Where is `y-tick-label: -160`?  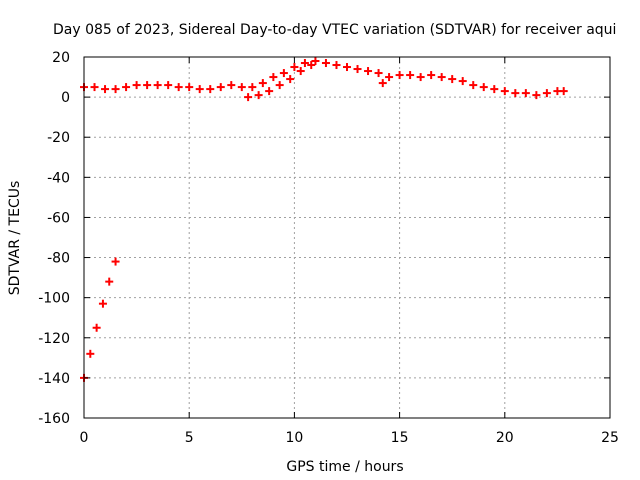
y-tick-label: -160 is located at coordinates (54, 419).